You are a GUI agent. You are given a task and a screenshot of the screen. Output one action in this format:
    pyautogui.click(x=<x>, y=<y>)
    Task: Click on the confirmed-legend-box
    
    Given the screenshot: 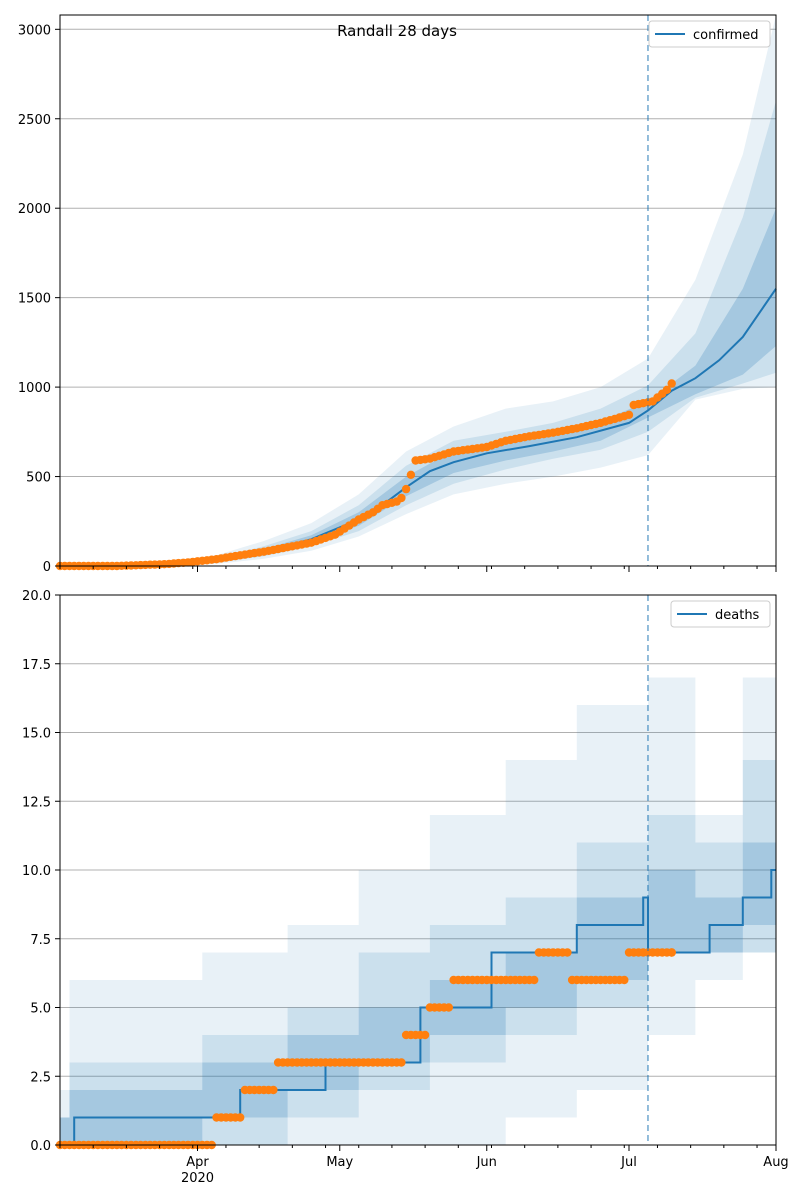 What is the action you would take?
    pyautogui.click(x=709, y=34)
    